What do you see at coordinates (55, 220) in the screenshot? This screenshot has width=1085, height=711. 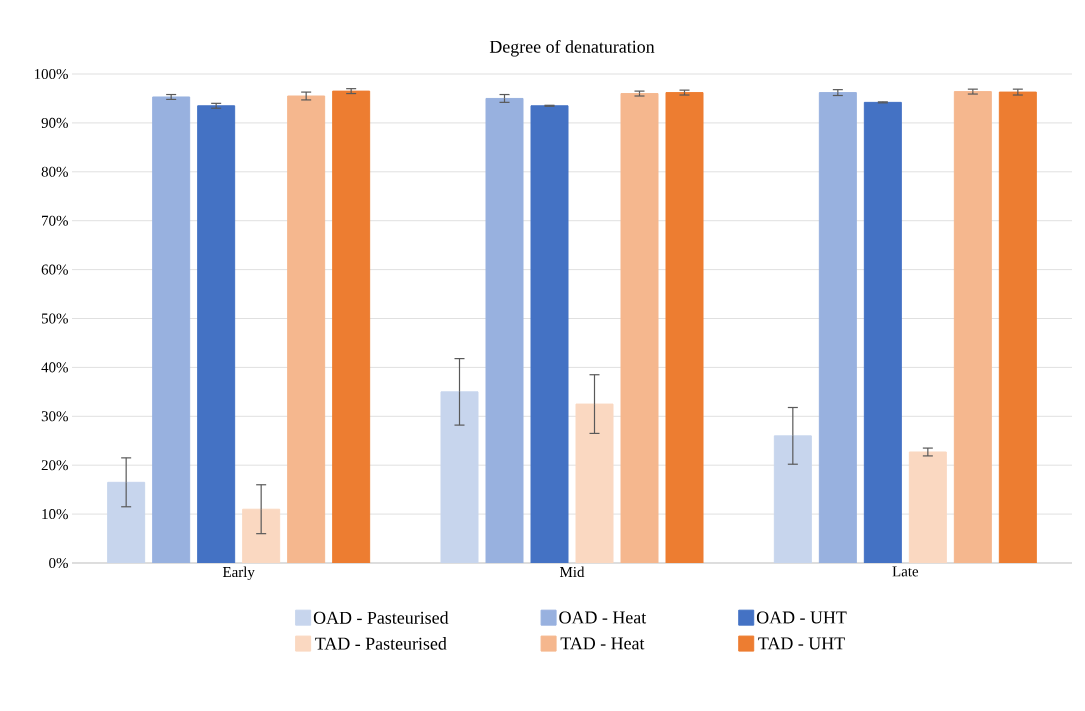 I see `y-tick-label: 70%` at bounding box center [55, 220].